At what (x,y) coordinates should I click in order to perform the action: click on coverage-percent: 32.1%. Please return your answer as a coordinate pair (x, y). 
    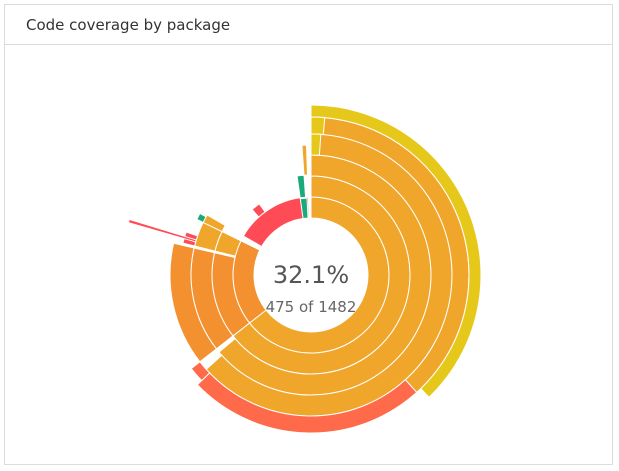
    Looking at the image, I should click on (311, 275).